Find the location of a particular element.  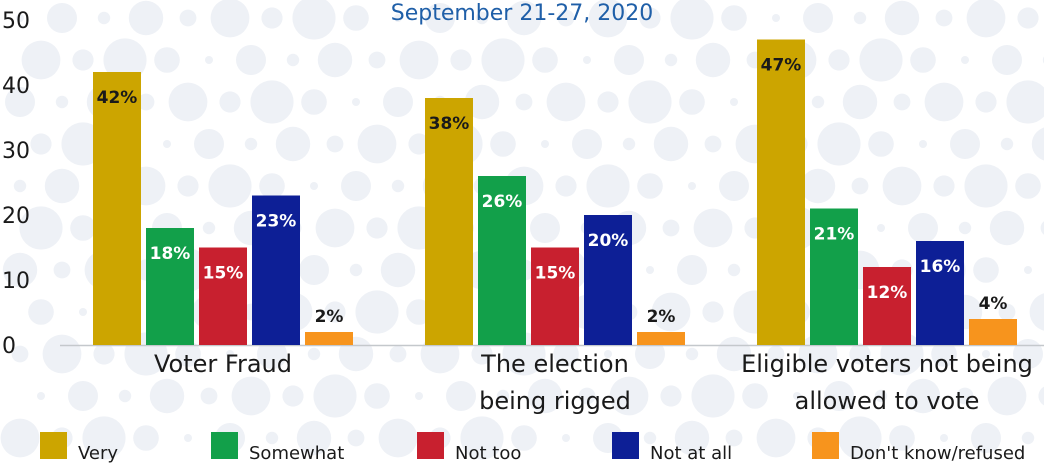

legend-label: Don't know/refused is located at coordinates (937, 453).